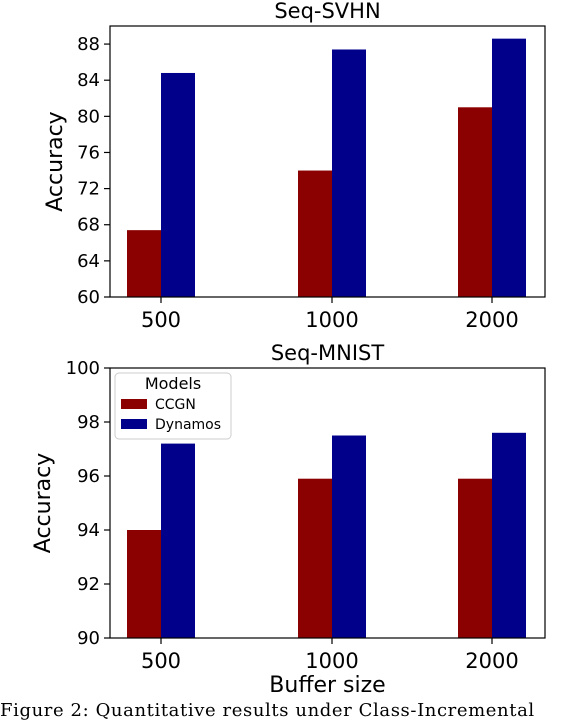  I want to click on chart-2-y-tick-label: 100, so click(83, 368).